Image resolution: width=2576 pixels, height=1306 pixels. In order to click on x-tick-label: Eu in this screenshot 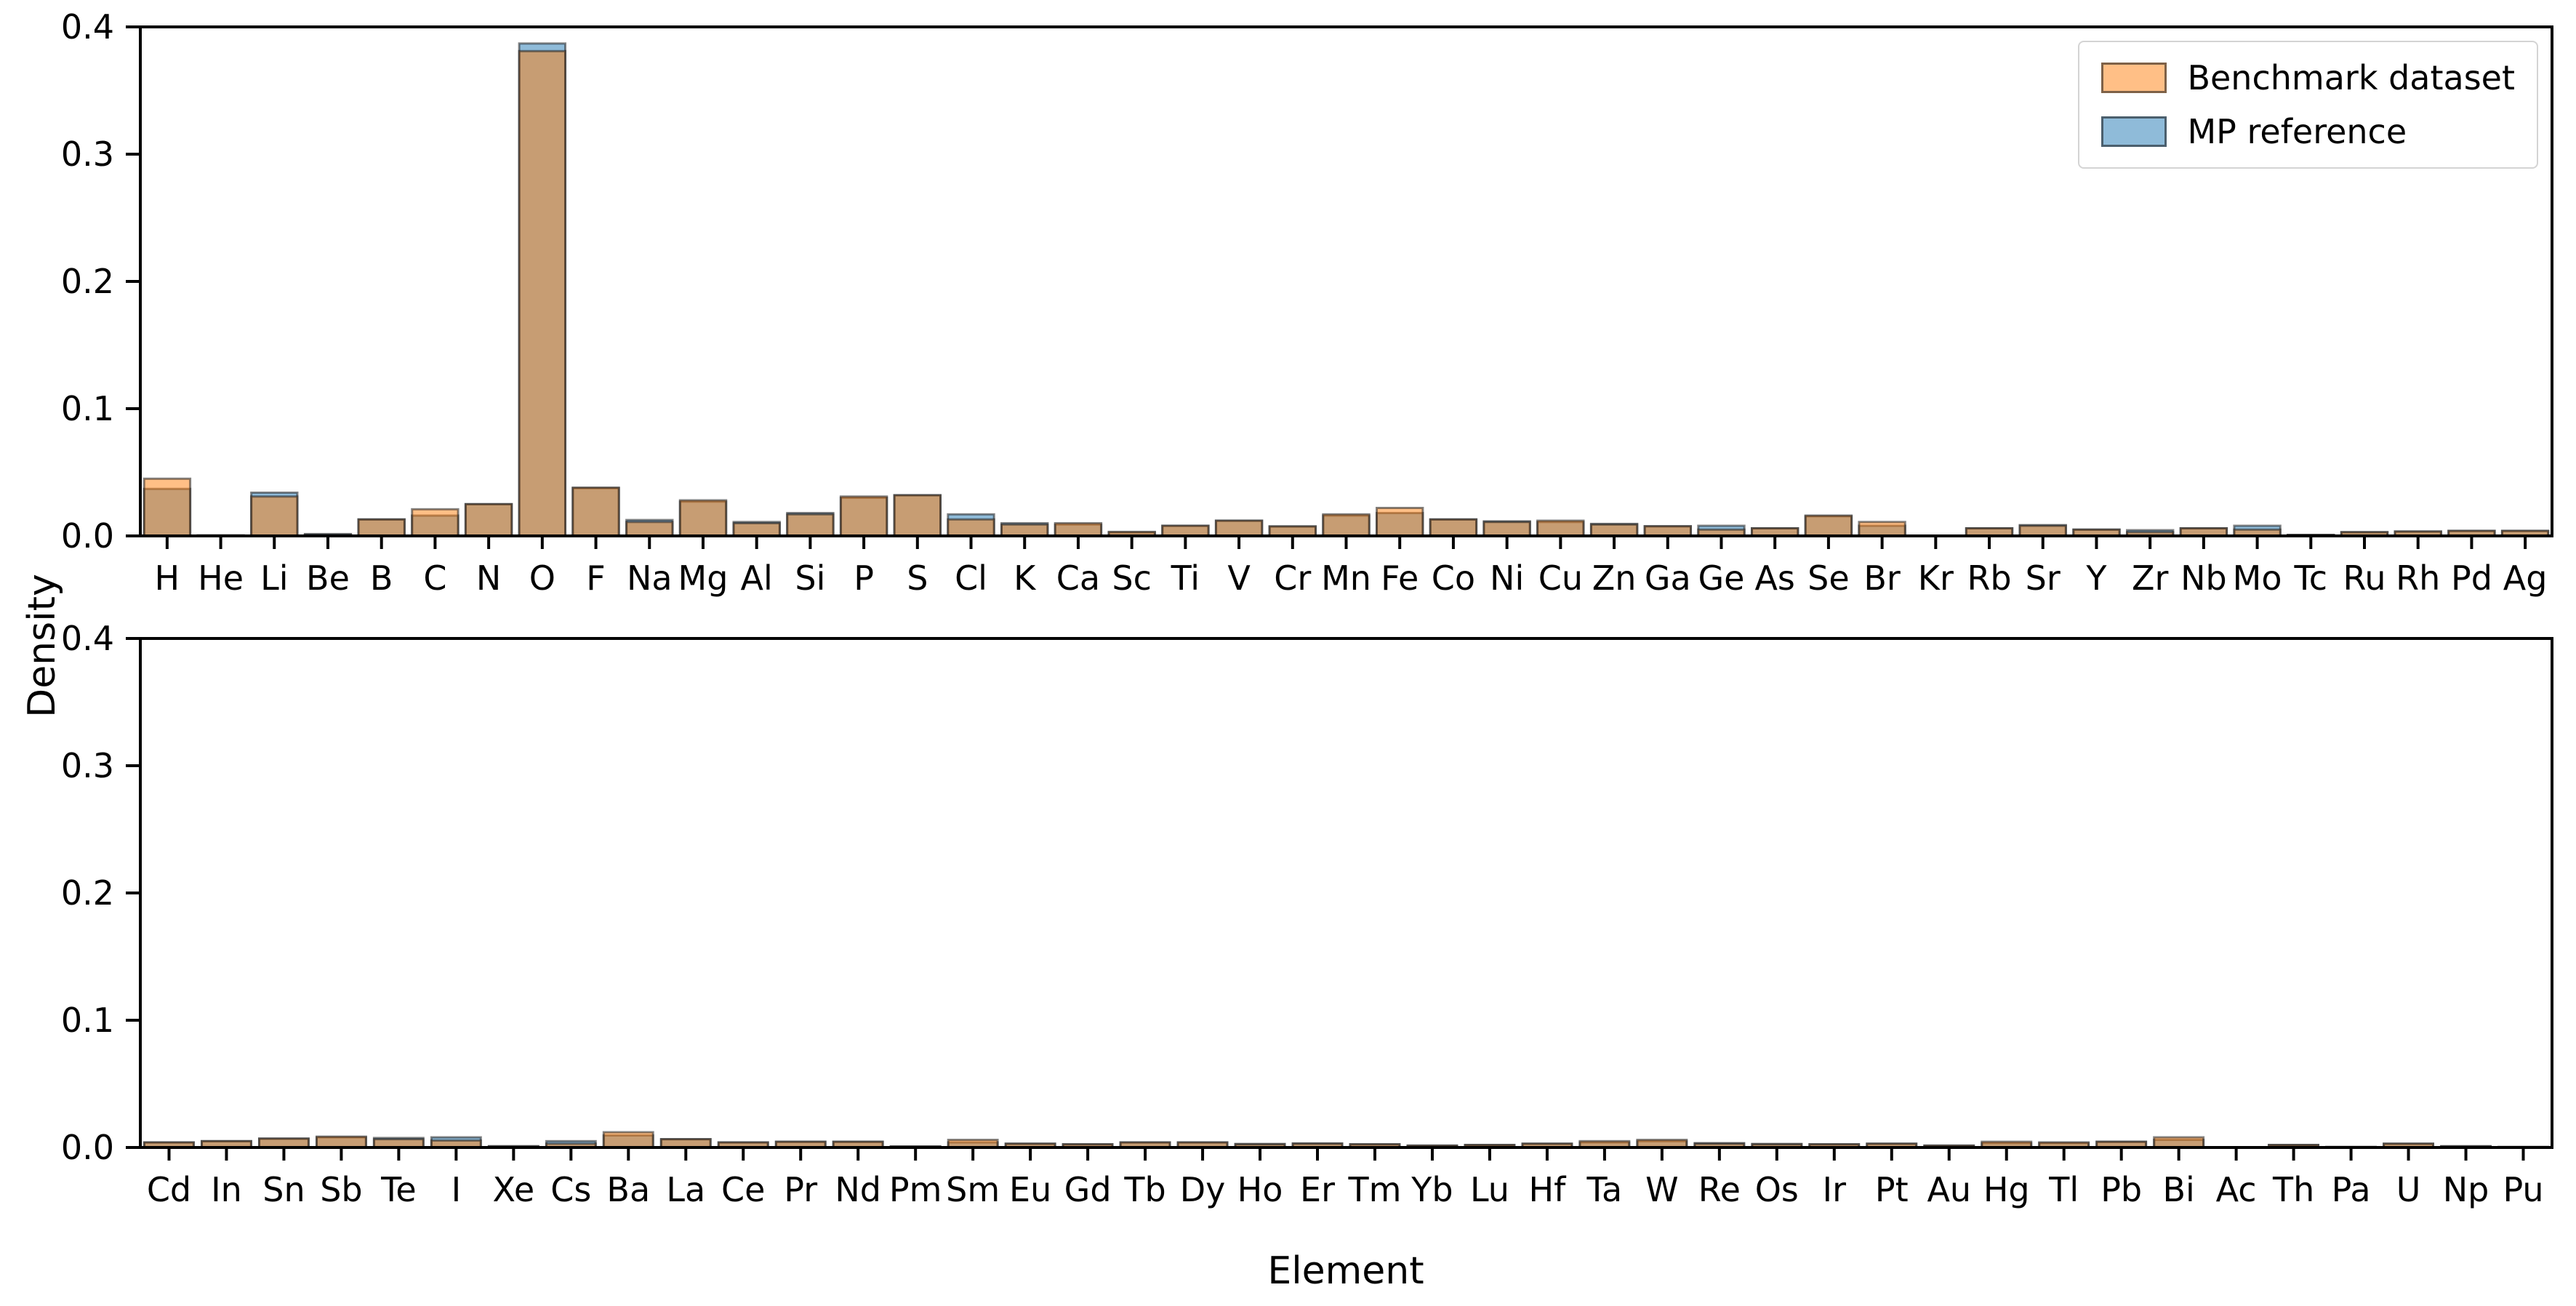, I will do `click(1030, 1189)`.